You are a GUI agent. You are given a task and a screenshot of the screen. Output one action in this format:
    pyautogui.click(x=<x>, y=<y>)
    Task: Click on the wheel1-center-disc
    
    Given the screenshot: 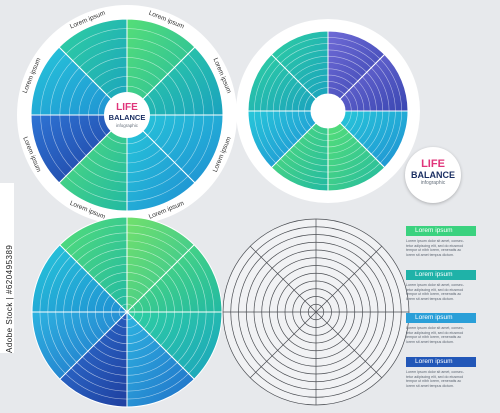 What is the action you would take?
    pyautogui.click(x=127, y=115)
    